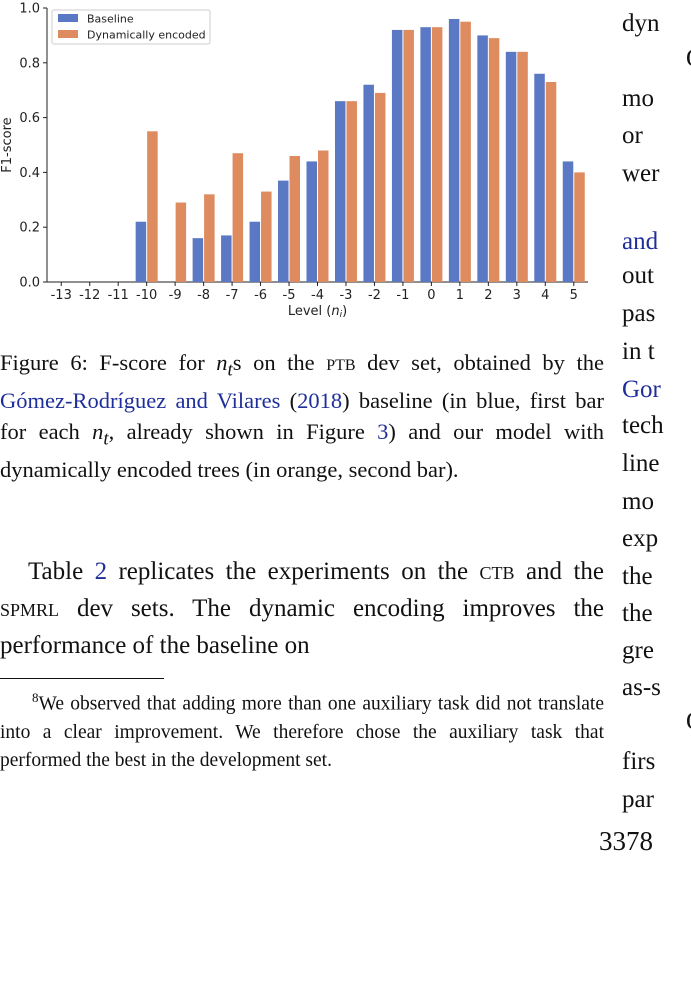 Image resolution: width=691 pixels, height=983 pixels. I want to click on x-tick-label: -9, so click(175, 295).